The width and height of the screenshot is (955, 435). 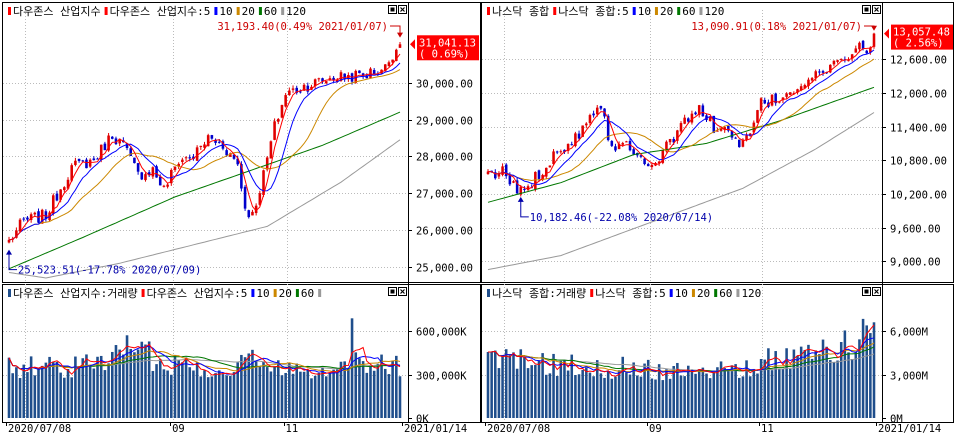 What do you see at coordinates (444, 232) in the screenshot?
I see `price-tick-label: 26,000.00` at bounding box center [444, 232].